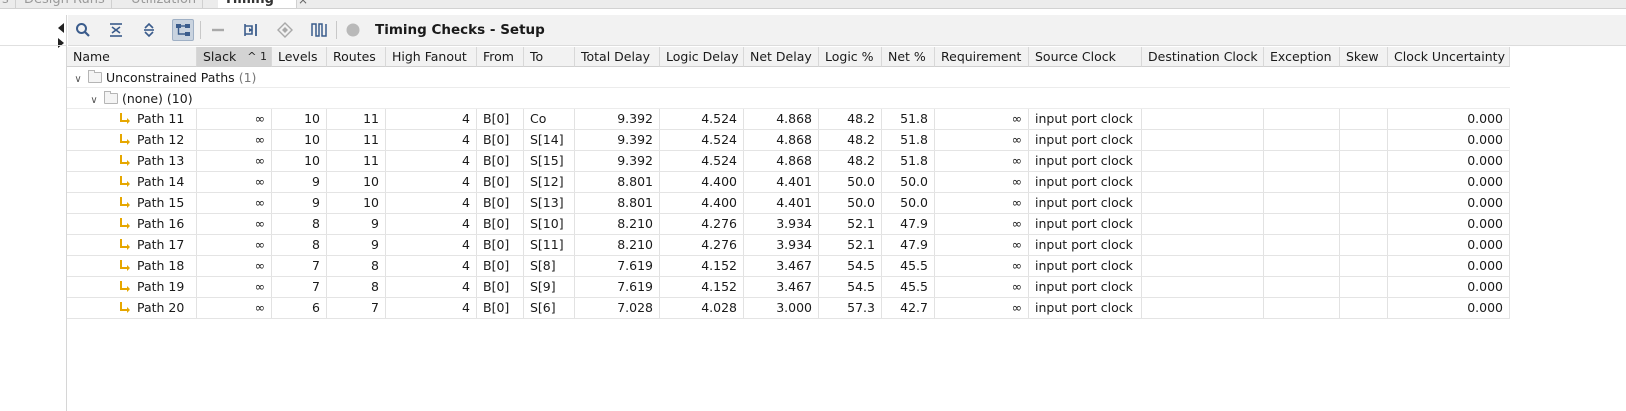 The width and height of the screenshot is (1626, 411). What do you see at coordinates (299, 140) in the screenshot?
I see `cell-levels: 10` at bounding box center [299, 140].